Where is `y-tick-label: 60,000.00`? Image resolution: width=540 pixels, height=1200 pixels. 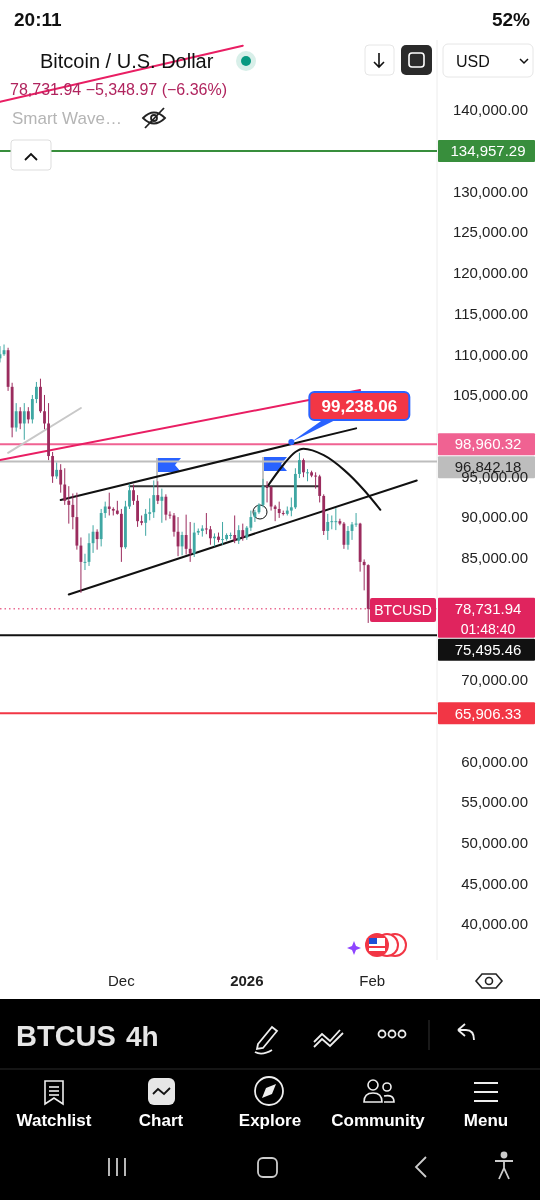 y-tick-label: 60,000.00 is located at coordinates (494, 761).